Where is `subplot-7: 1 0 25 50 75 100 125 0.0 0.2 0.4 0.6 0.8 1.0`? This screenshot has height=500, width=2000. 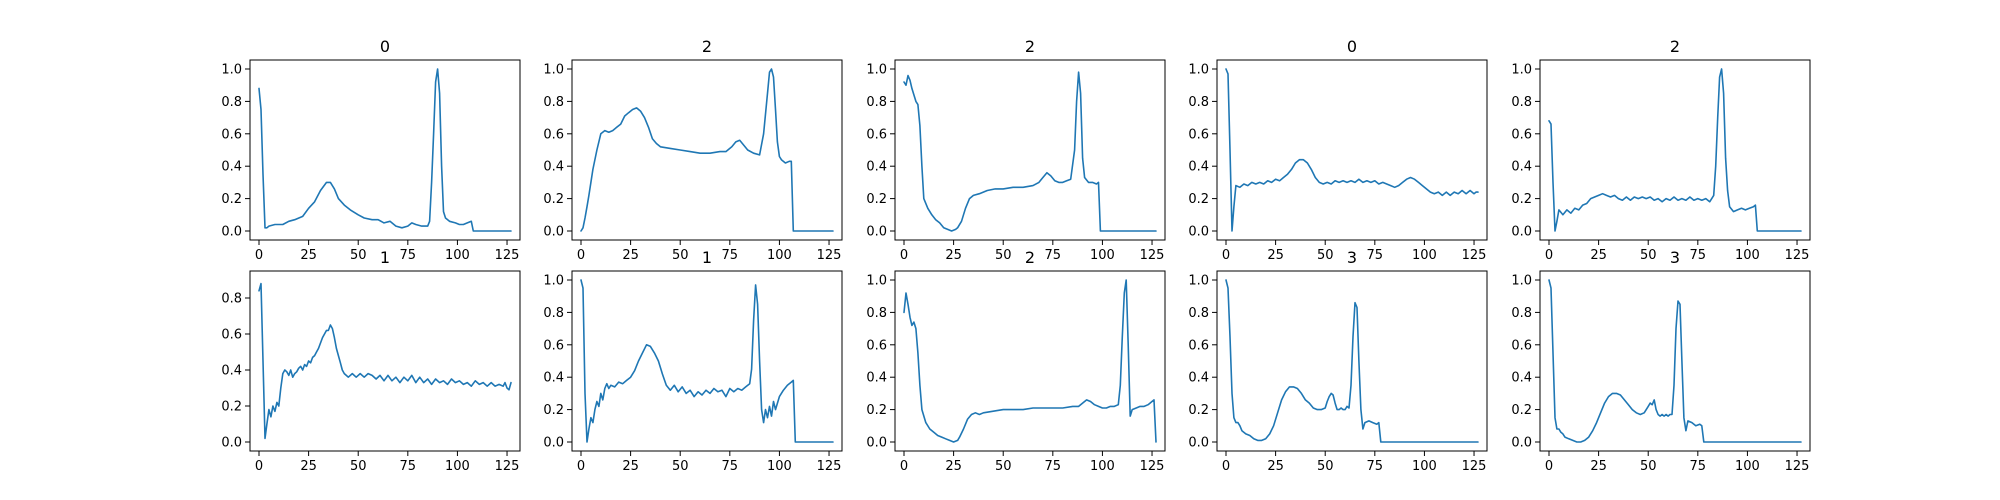
subplot-7: 1 0 25 50 75 100 125 0.0 0.2 0.4 0.6 0.8 1.0 is located at coordinates (693, 361).